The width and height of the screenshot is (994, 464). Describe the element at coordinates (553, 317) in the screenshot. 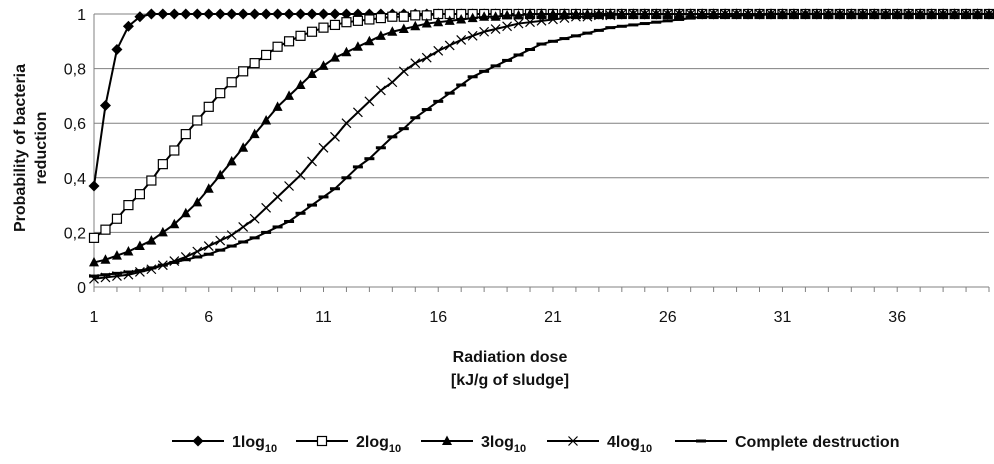

I see `x-tick-label: 21` at that location.